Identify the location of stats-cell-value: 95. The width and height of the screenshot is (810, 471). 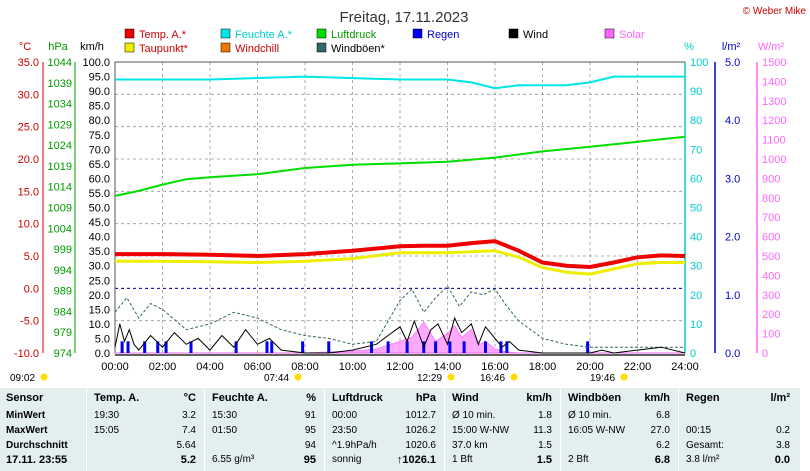
(309, 460).